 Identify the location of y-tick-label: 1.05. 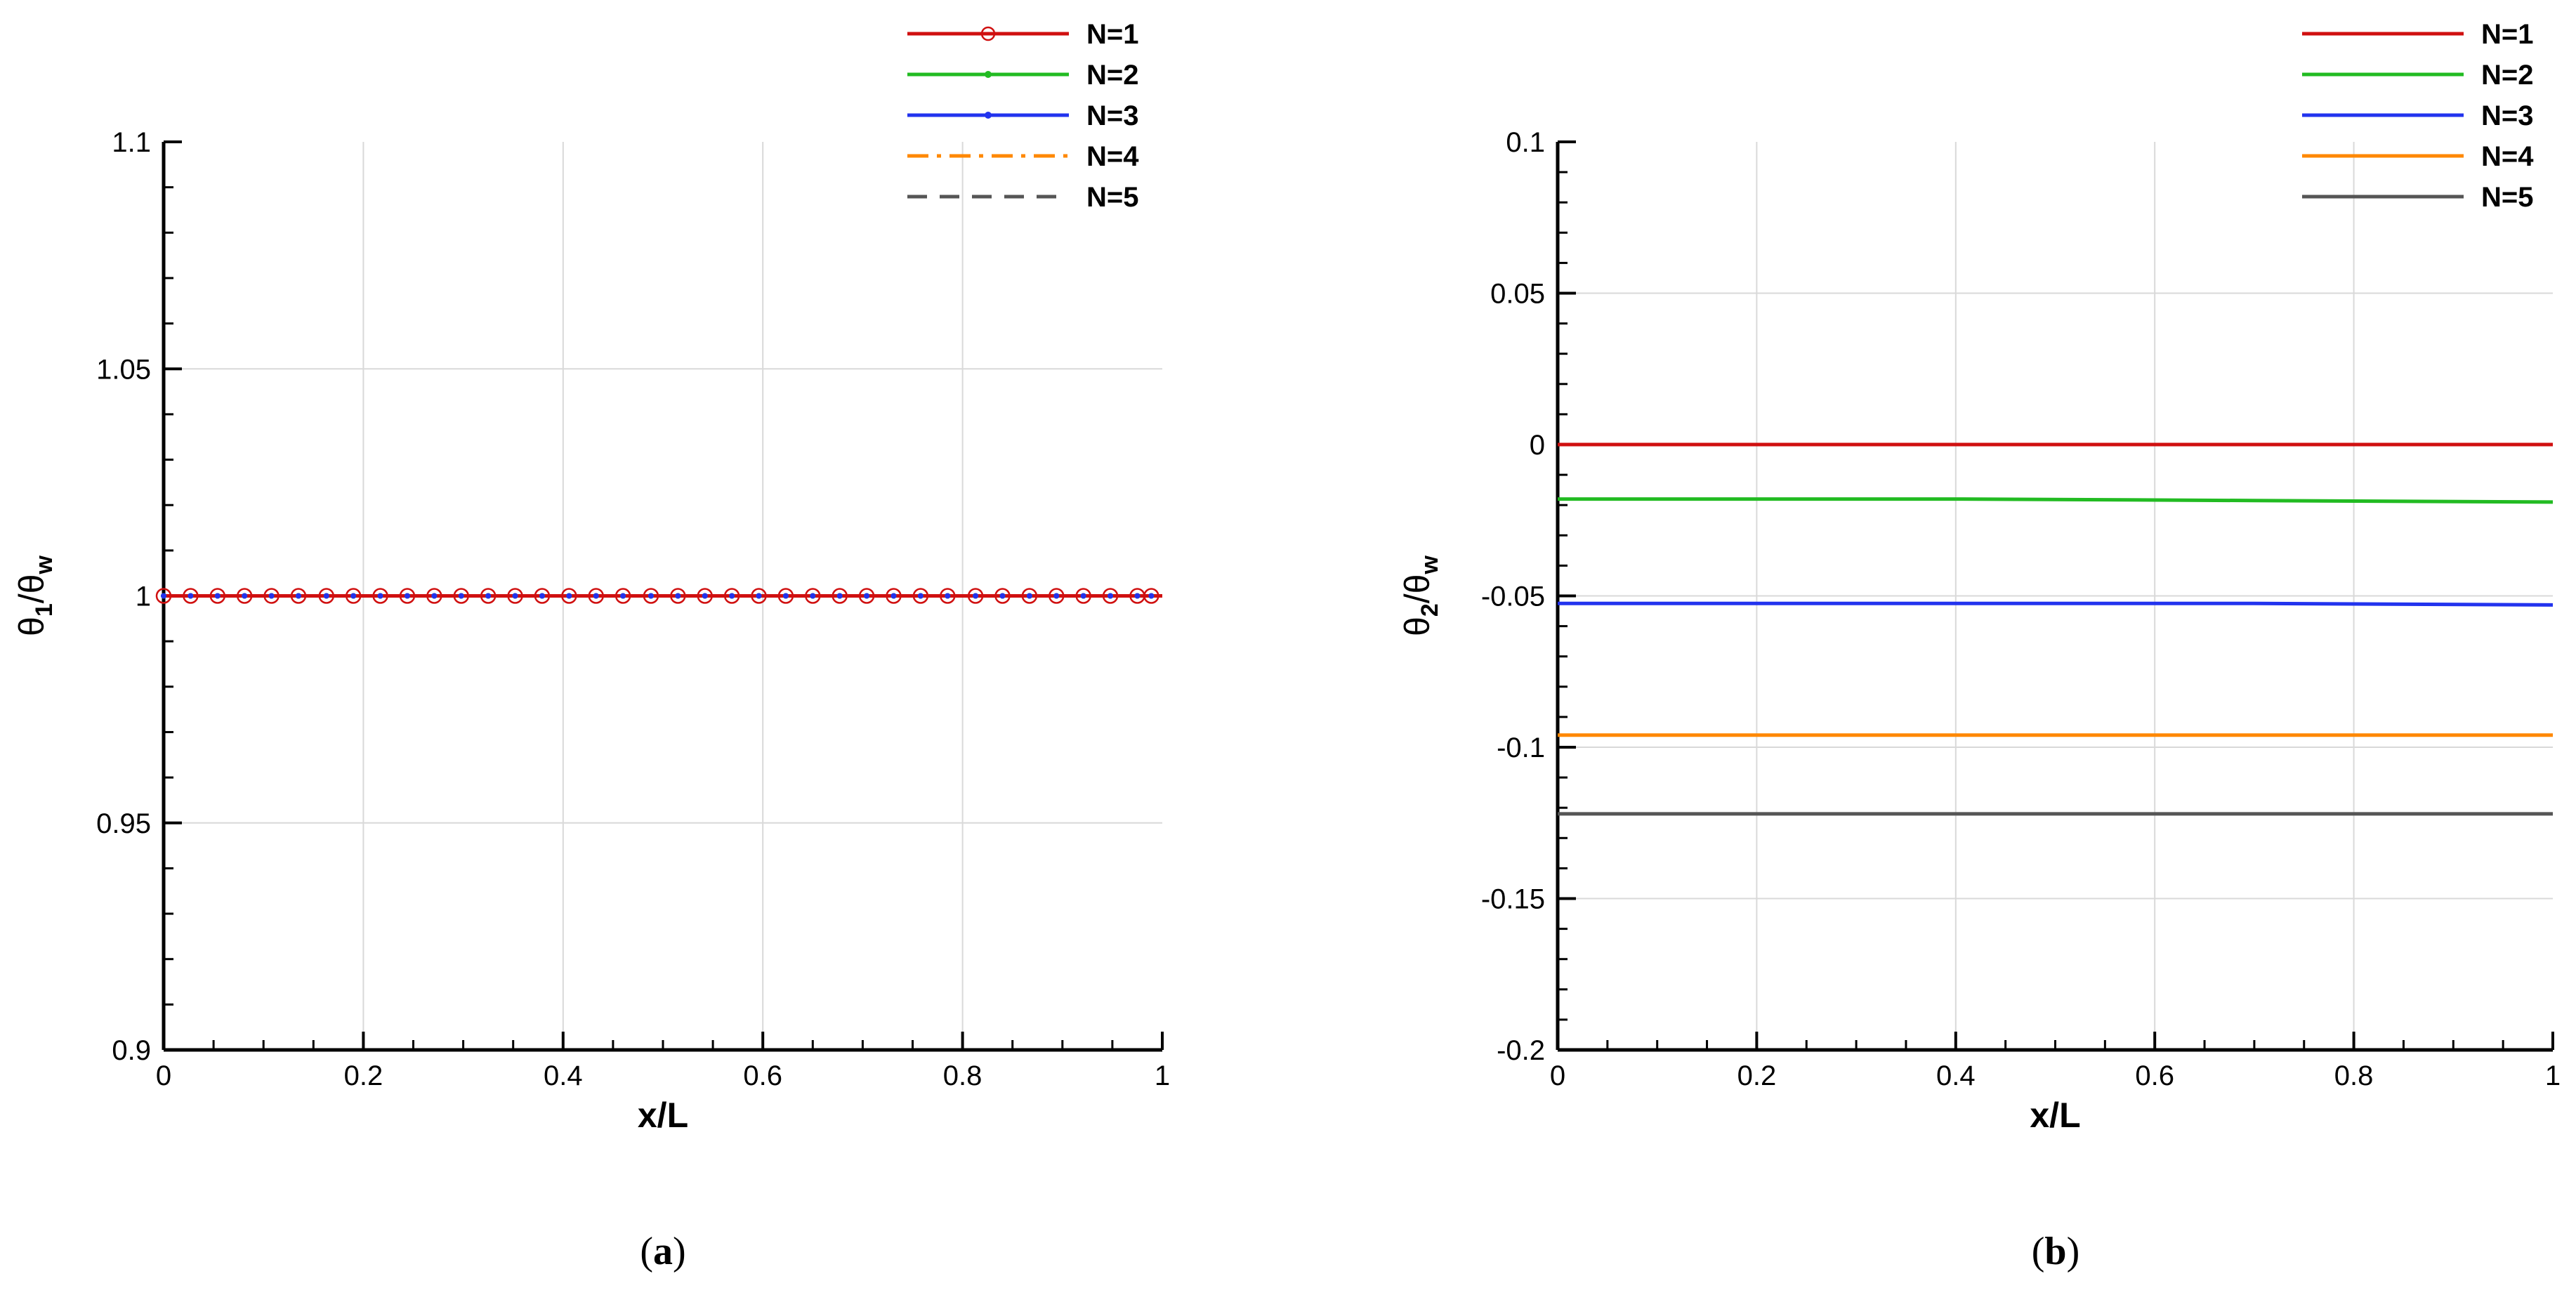
(123, 369).